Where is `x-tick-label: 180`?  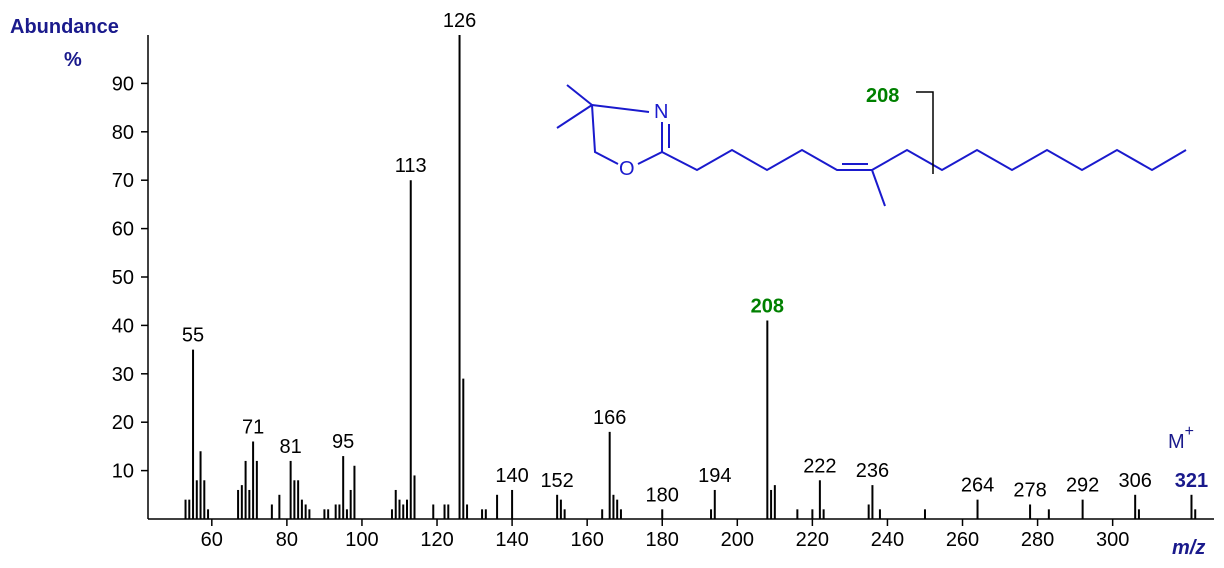
x-tick-label: 180 is located at coordinates (662, 540).